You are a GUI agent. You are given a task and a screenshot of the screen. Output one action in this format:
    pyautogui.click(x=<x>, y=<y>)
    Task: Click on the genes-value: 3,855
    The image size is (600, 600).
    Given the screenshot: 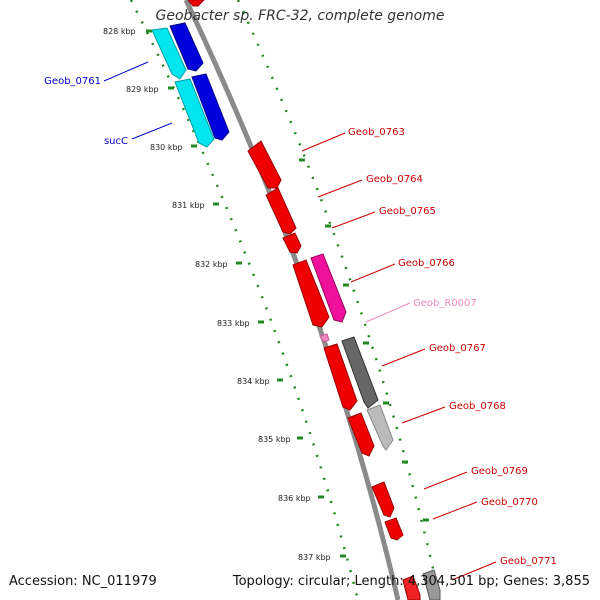 What is the action you would take?
    pyautogui.click(x=571, y=581)
    